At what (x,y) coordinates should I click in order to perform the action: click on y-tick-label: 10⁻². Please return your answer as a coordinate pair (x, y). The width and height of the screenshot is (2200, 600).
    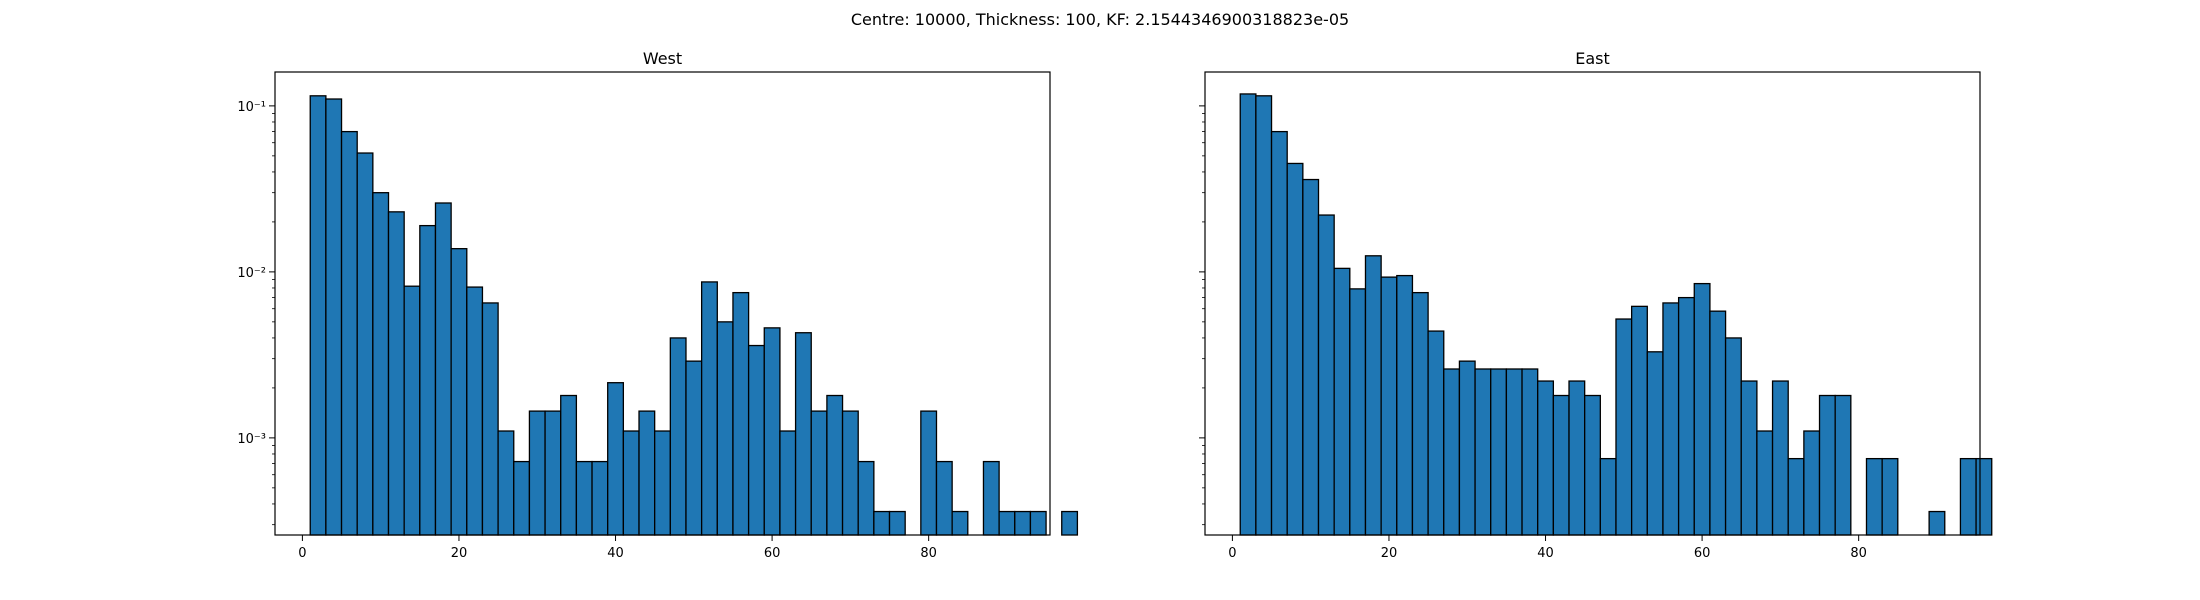
    Looking at the image, I should click on (251, 273).